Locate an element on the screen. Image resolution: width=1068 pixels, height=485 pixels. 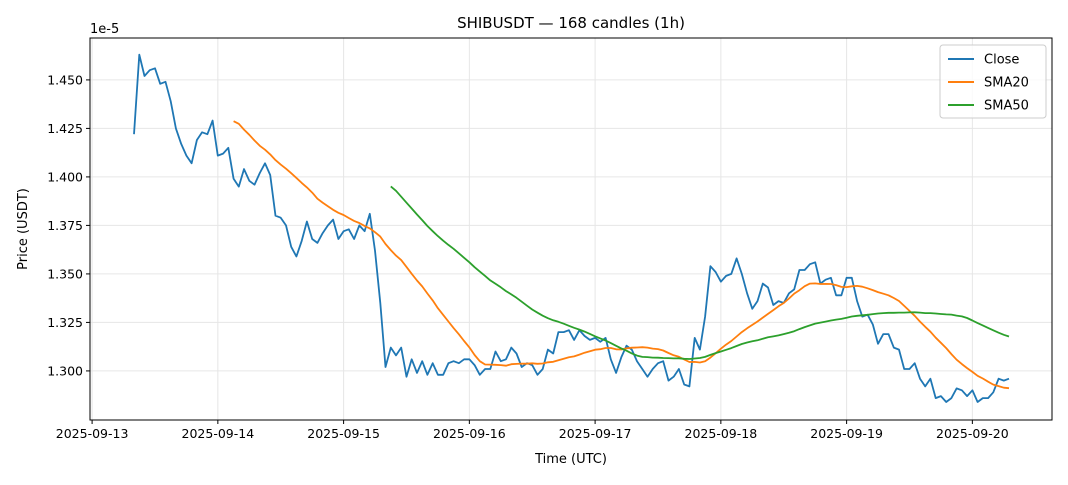
legend: Close SMA20 SMA50 is located at coordinates (993, 81).